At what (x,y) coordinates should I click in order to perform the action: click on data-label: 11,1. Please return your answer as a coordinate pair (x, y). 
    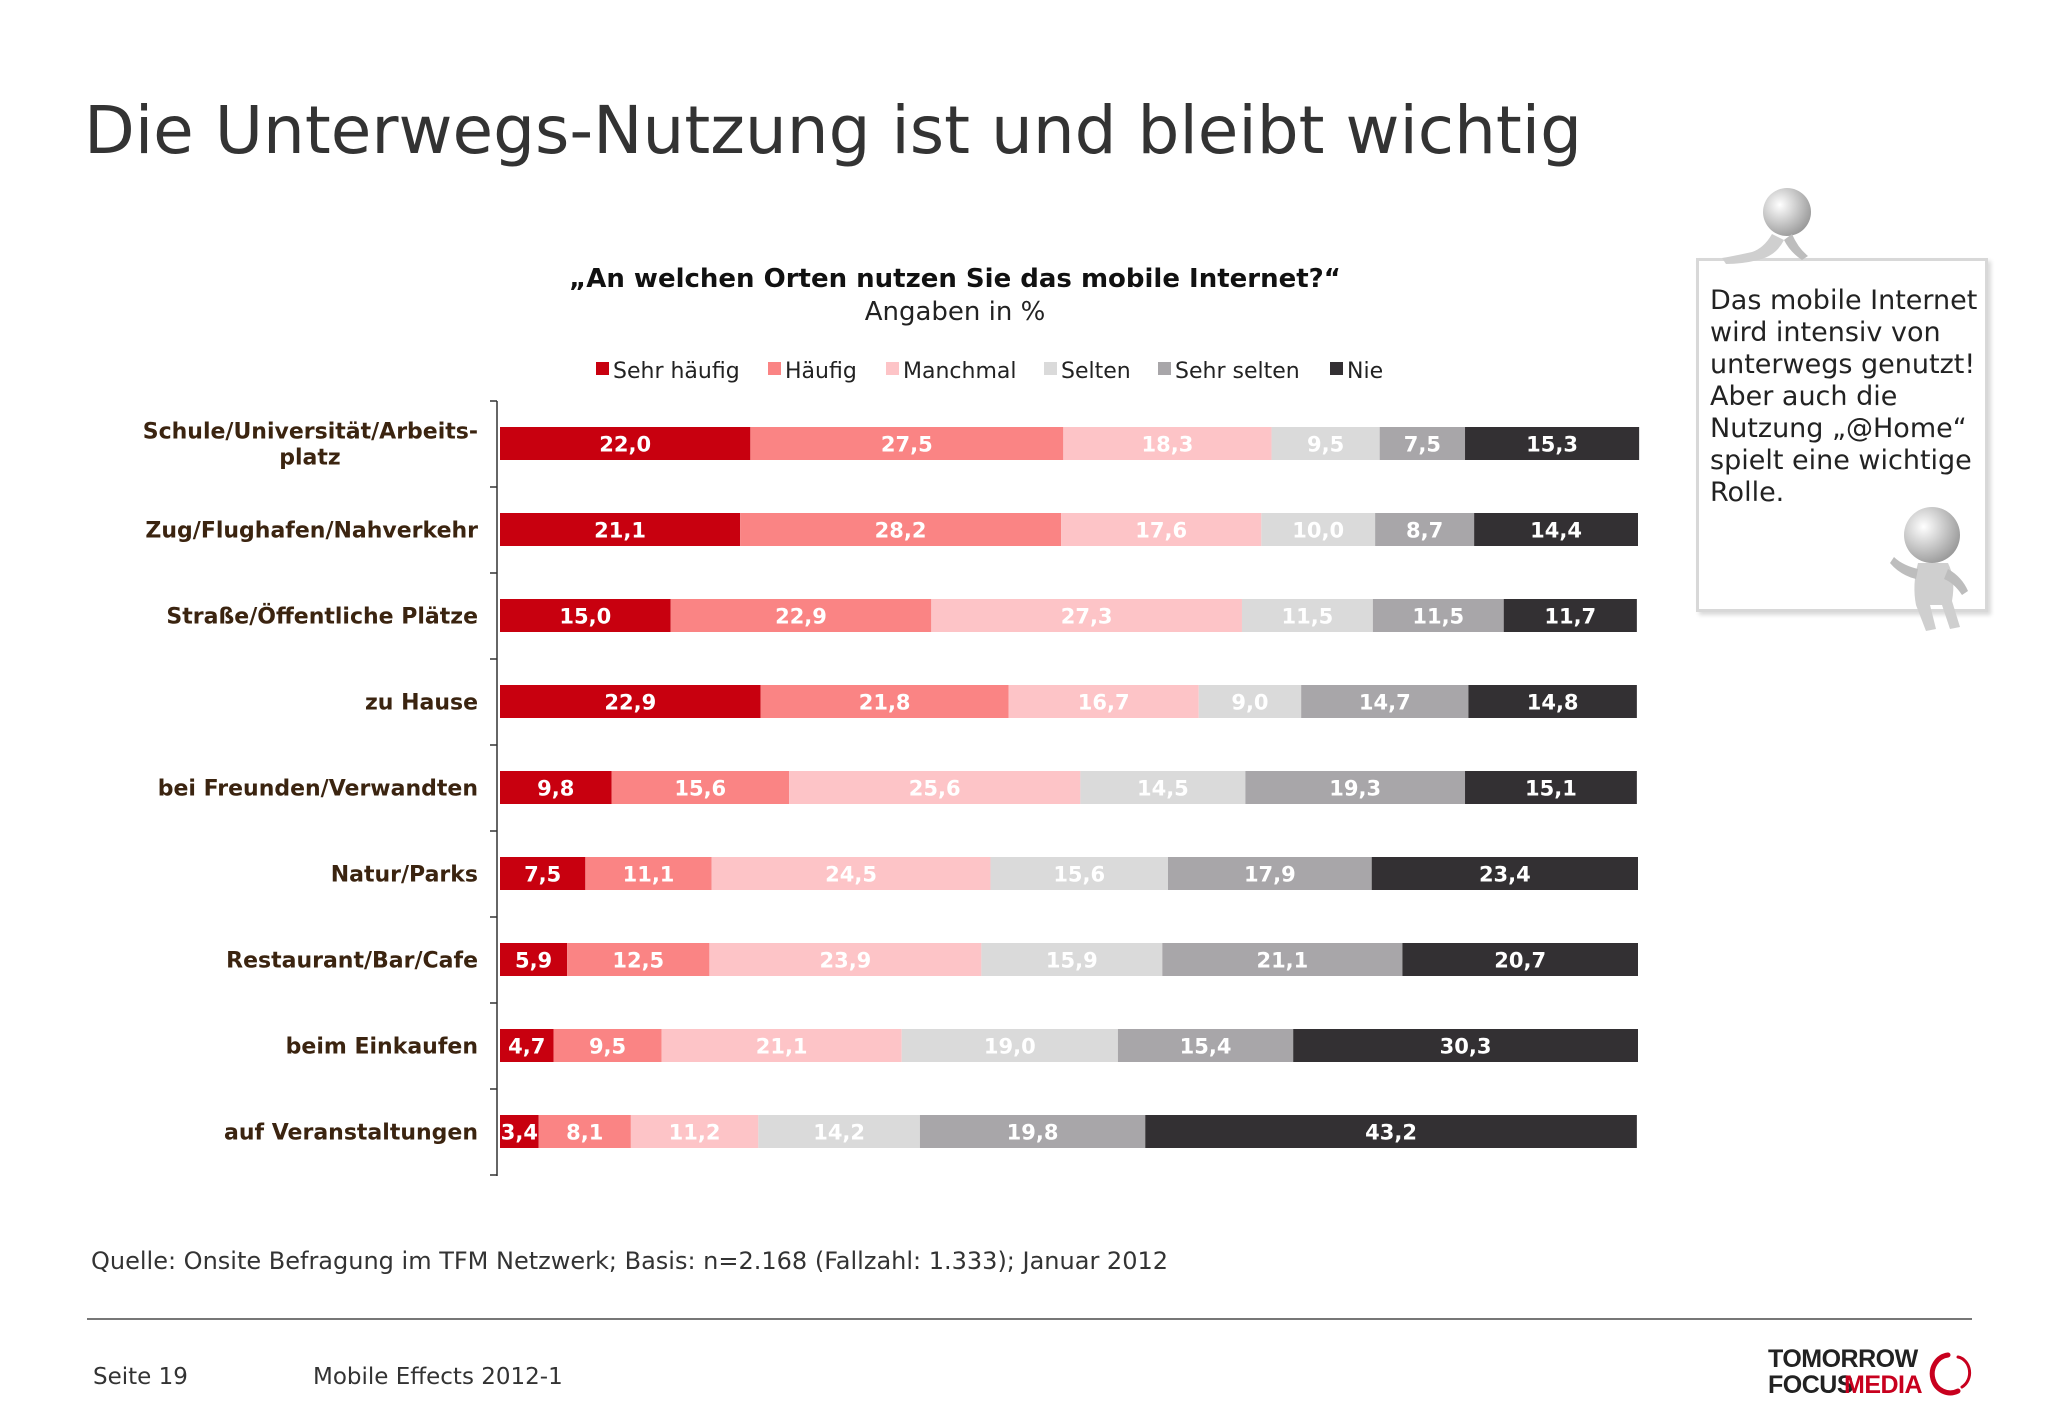
    Looking at the image, I should click on (649, 875).